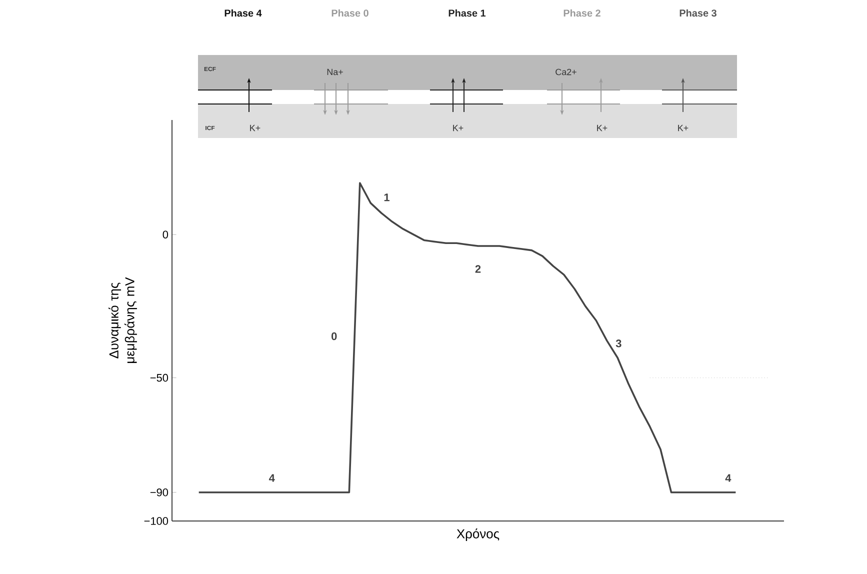 Image resolution: width=867 pixels, height=574 pixels. What do you see at coordinates (350, 13) in the screenshot?
I see `category-label: Phase 0` at bounding box center [350, 13].